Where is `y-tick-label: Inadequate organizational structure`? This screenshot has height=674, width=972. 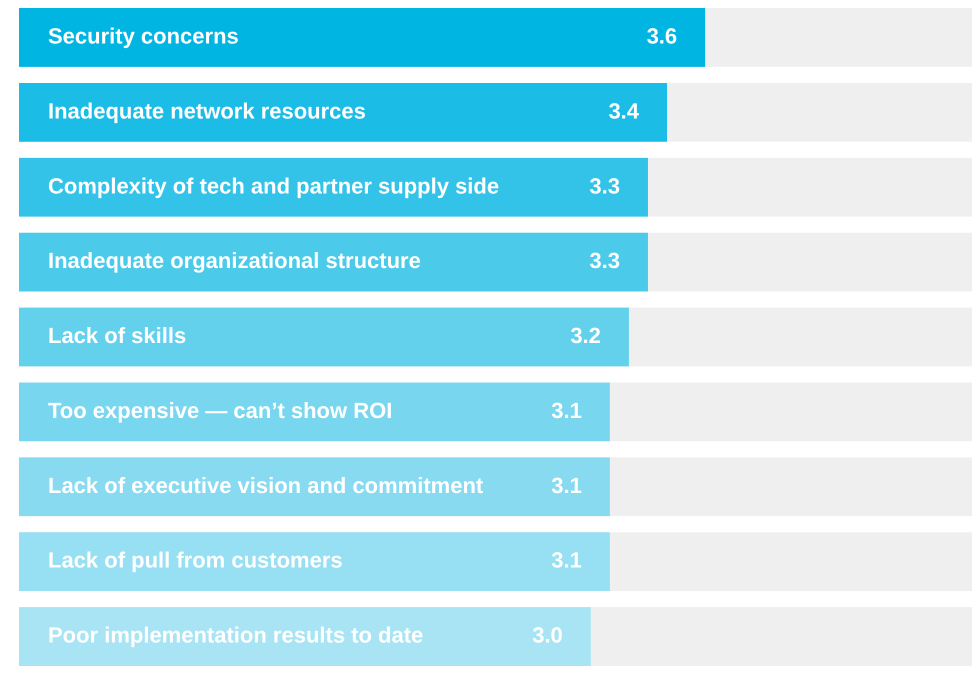
y-tick-label: Inadequate organizational structure is located at coordinates (234, 261).